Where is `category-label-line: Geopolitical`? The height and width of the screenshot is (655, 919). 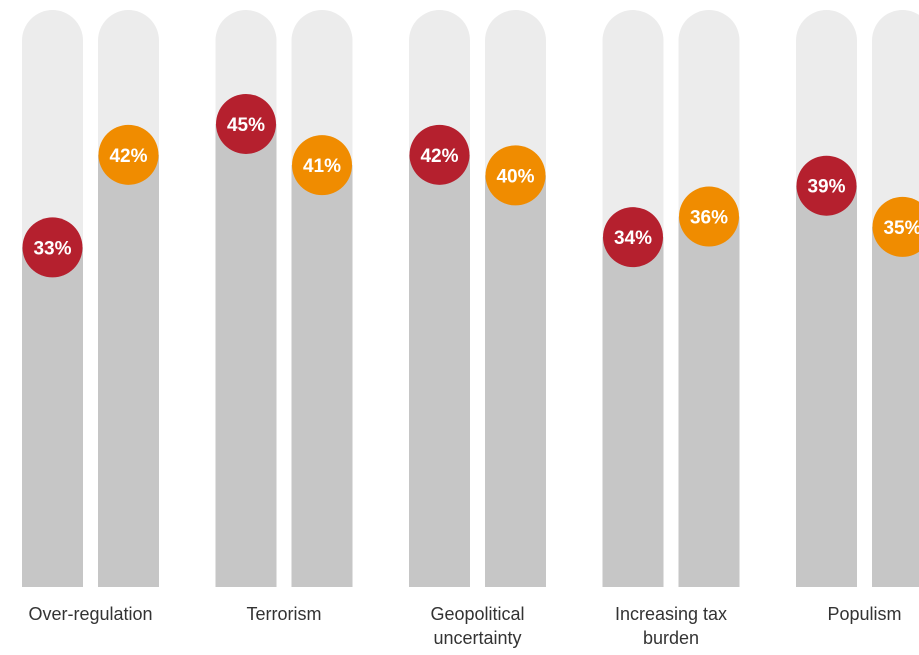 category-label-line: Geopolitical is located at coordinates (477, 614).